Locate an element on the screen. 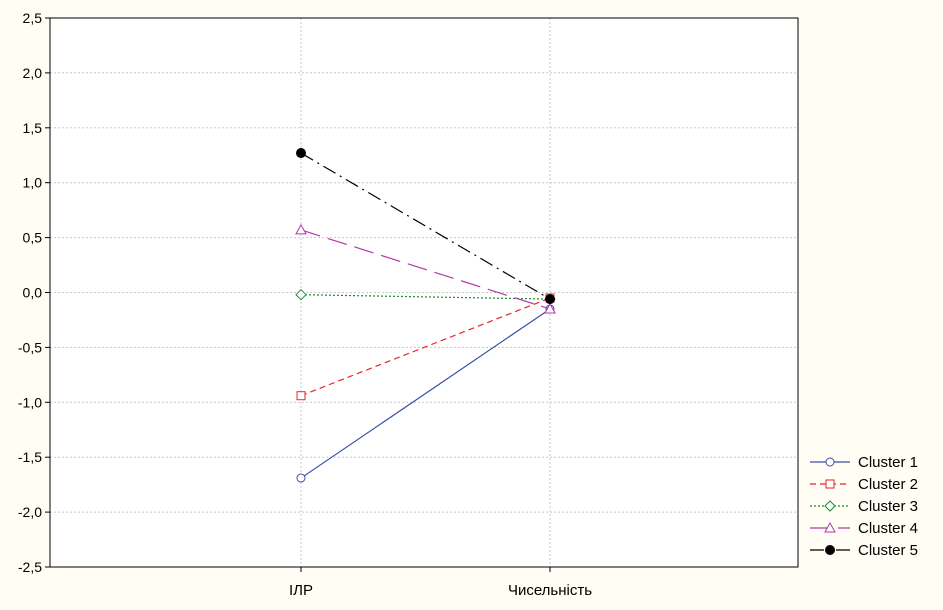  legend-label: Cluster 4 is located at coordinates (888, 528).